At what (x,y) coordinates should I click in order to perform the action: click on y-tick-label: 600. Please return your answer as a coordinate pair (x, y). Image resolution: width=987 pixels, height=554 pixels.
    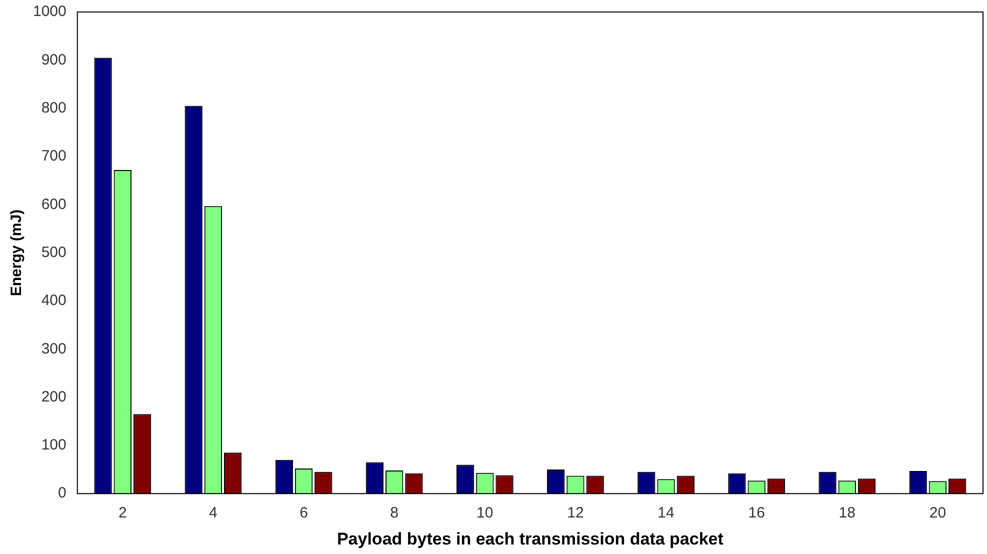
    Looking at the image, I should click on (53, 204).